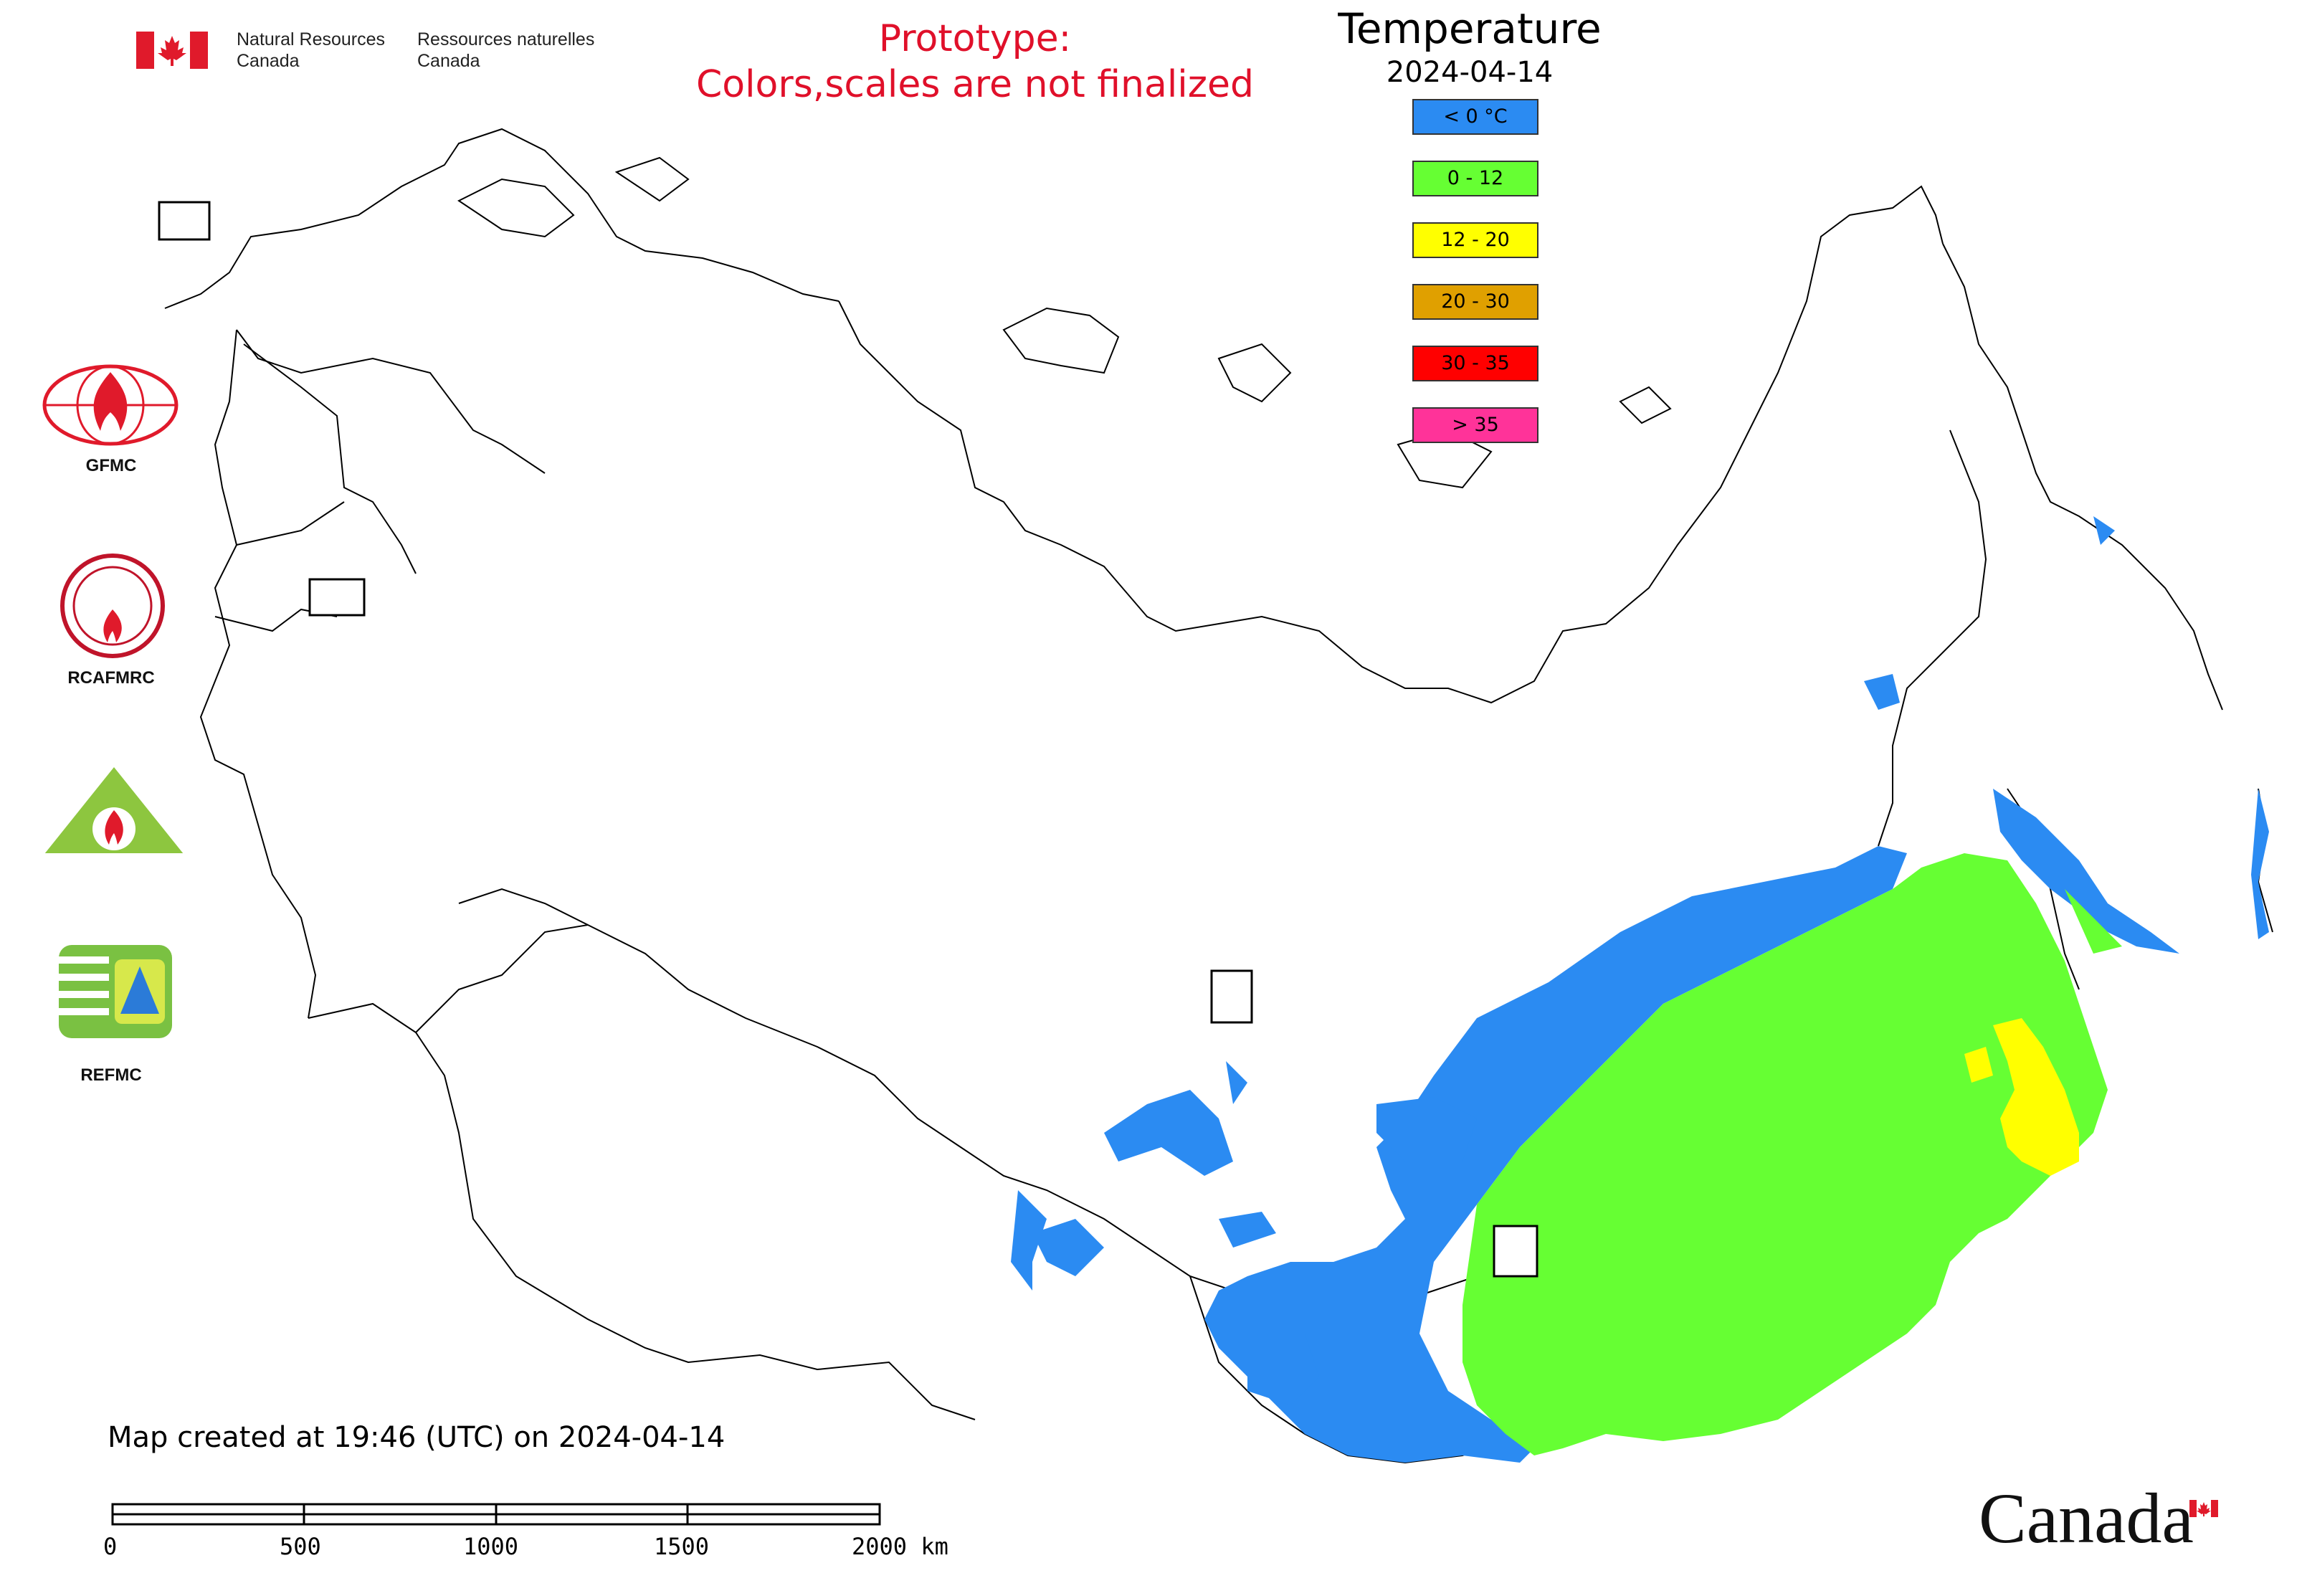  What do you see at coordinates (1475, 363) in the screenshot?
I see `legend-item-30-35: 30 - 35` at bounding box center [1475, 363].